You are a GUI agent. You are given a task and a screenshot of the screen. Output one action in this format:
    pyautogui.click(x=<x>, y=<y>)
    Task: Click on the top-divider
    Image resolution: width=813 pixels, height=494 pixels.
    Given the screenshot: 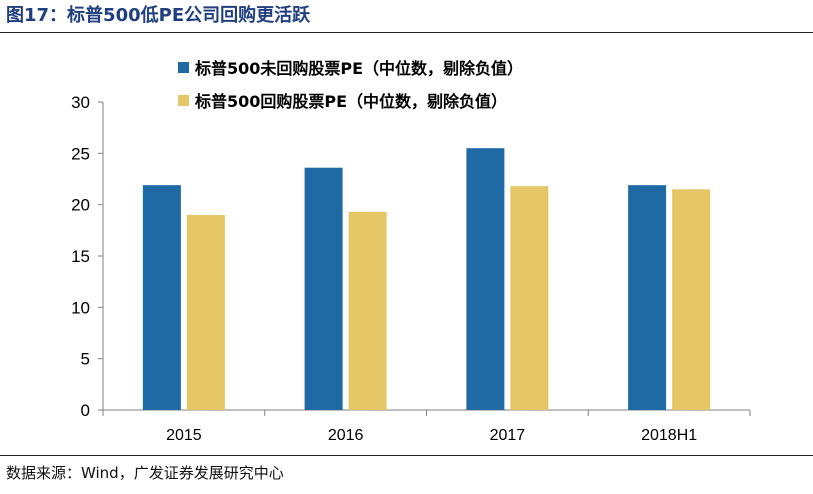 What is the action you would take?
    pyautogui.click(x=406, y=32)
    